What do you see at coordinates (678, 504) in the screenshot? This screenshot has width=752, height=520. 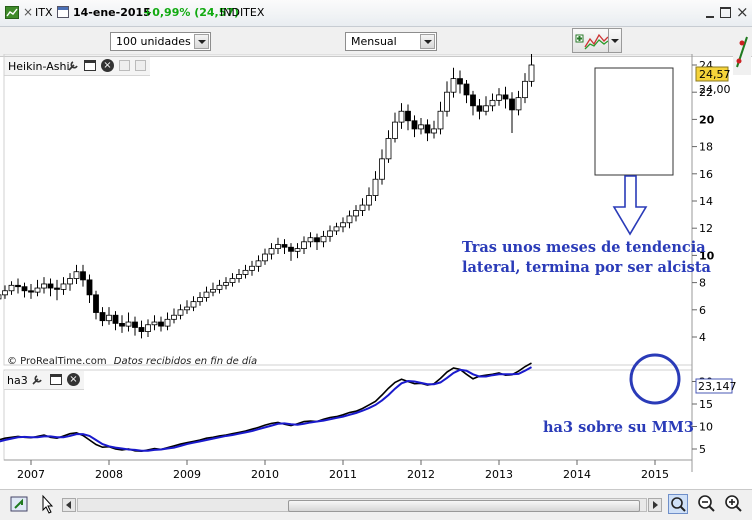 I see `zoom-fit-icon` at bounding box center [678, 504].